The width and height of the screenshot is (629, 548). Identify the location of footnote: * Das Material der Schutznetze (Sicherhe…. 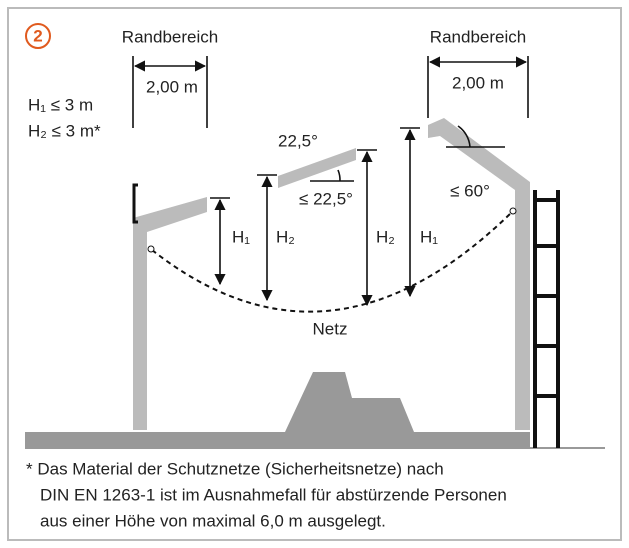
(235, 468).